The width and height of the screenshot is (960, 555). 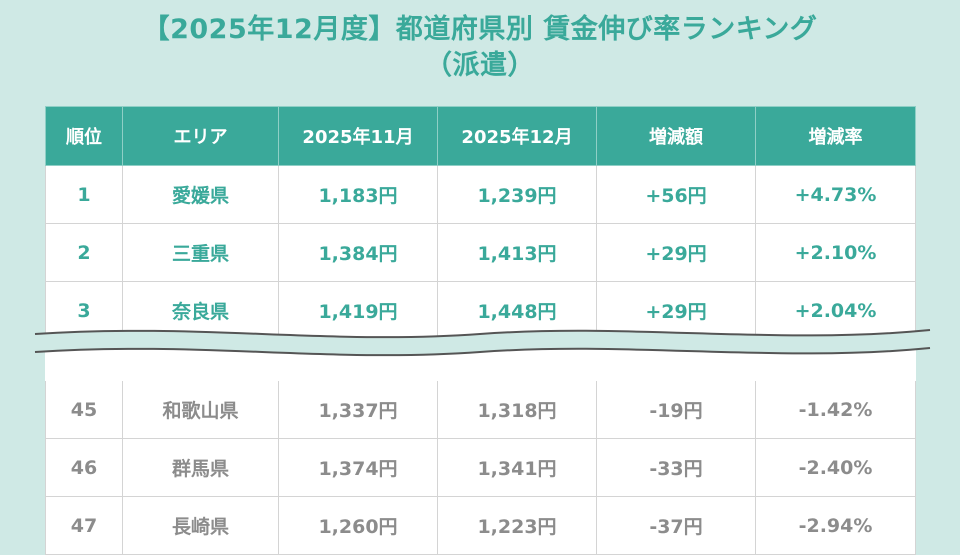 What do you see at coordinates (517, 409) in the screenshot?
I see `cell-dec: 1,318円` at bounding box center [517, 409].